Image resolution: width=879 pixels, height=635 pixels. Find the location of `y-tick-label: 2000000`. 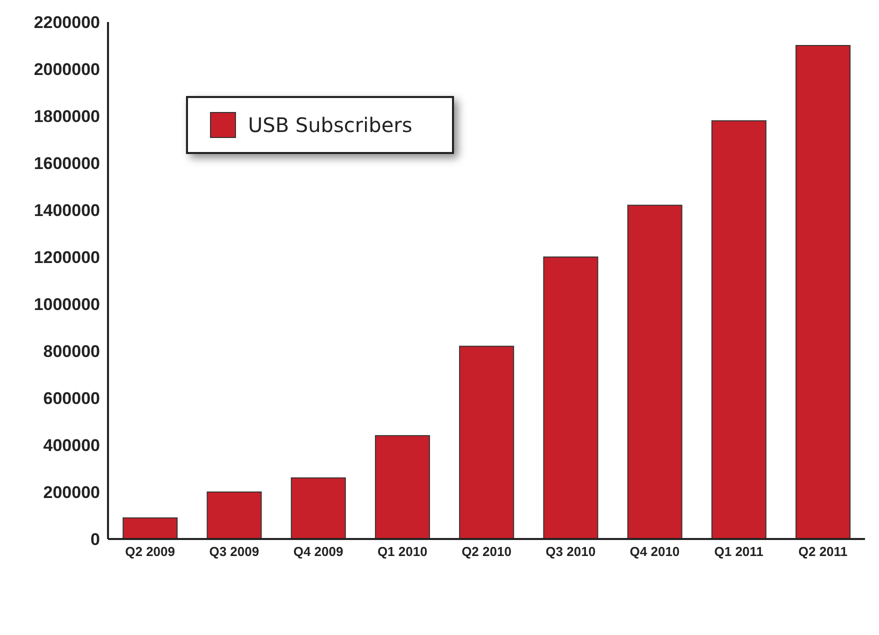

y-tick-label: 2000000 is located at coordinates (67, 70).